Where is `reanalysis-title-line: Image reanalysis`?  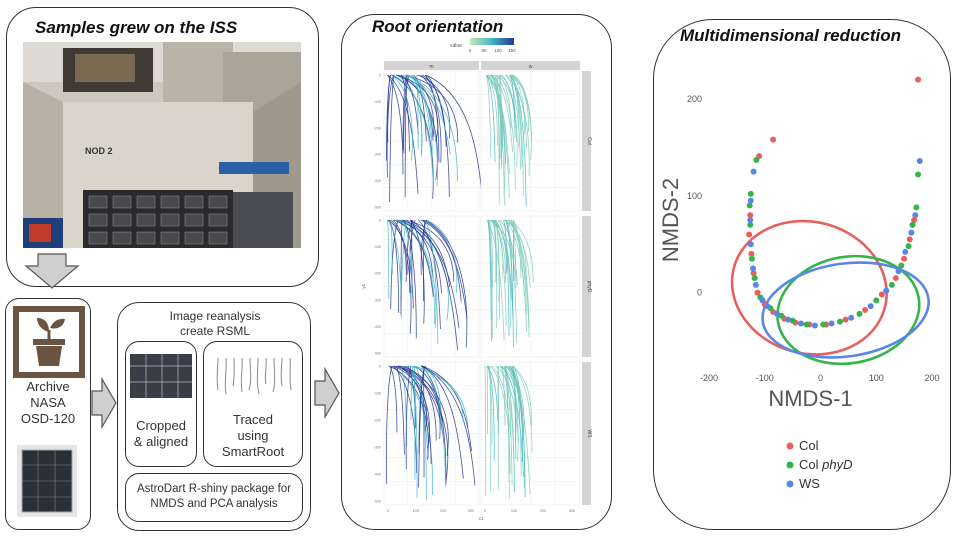
reanalysis-title-line: Image reanalysis is located at coordinates (215, 316).